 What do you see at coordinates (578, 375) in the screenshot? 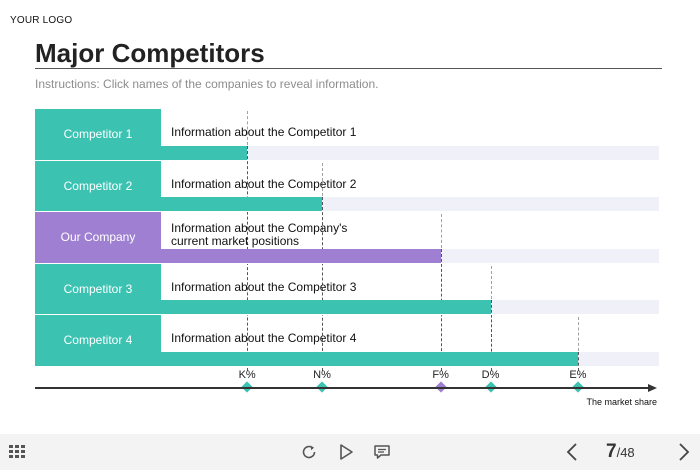
I see `share-tick-label: E%` at bounding box center [578, 375].